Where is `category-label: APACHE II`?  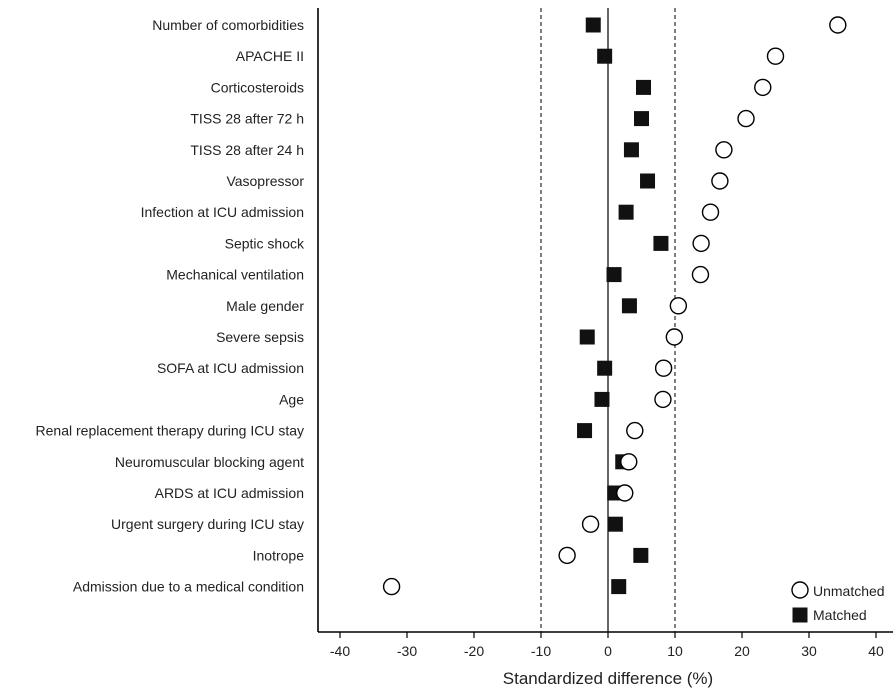 category-label: APACHE II is located at coordinates (270, 56).